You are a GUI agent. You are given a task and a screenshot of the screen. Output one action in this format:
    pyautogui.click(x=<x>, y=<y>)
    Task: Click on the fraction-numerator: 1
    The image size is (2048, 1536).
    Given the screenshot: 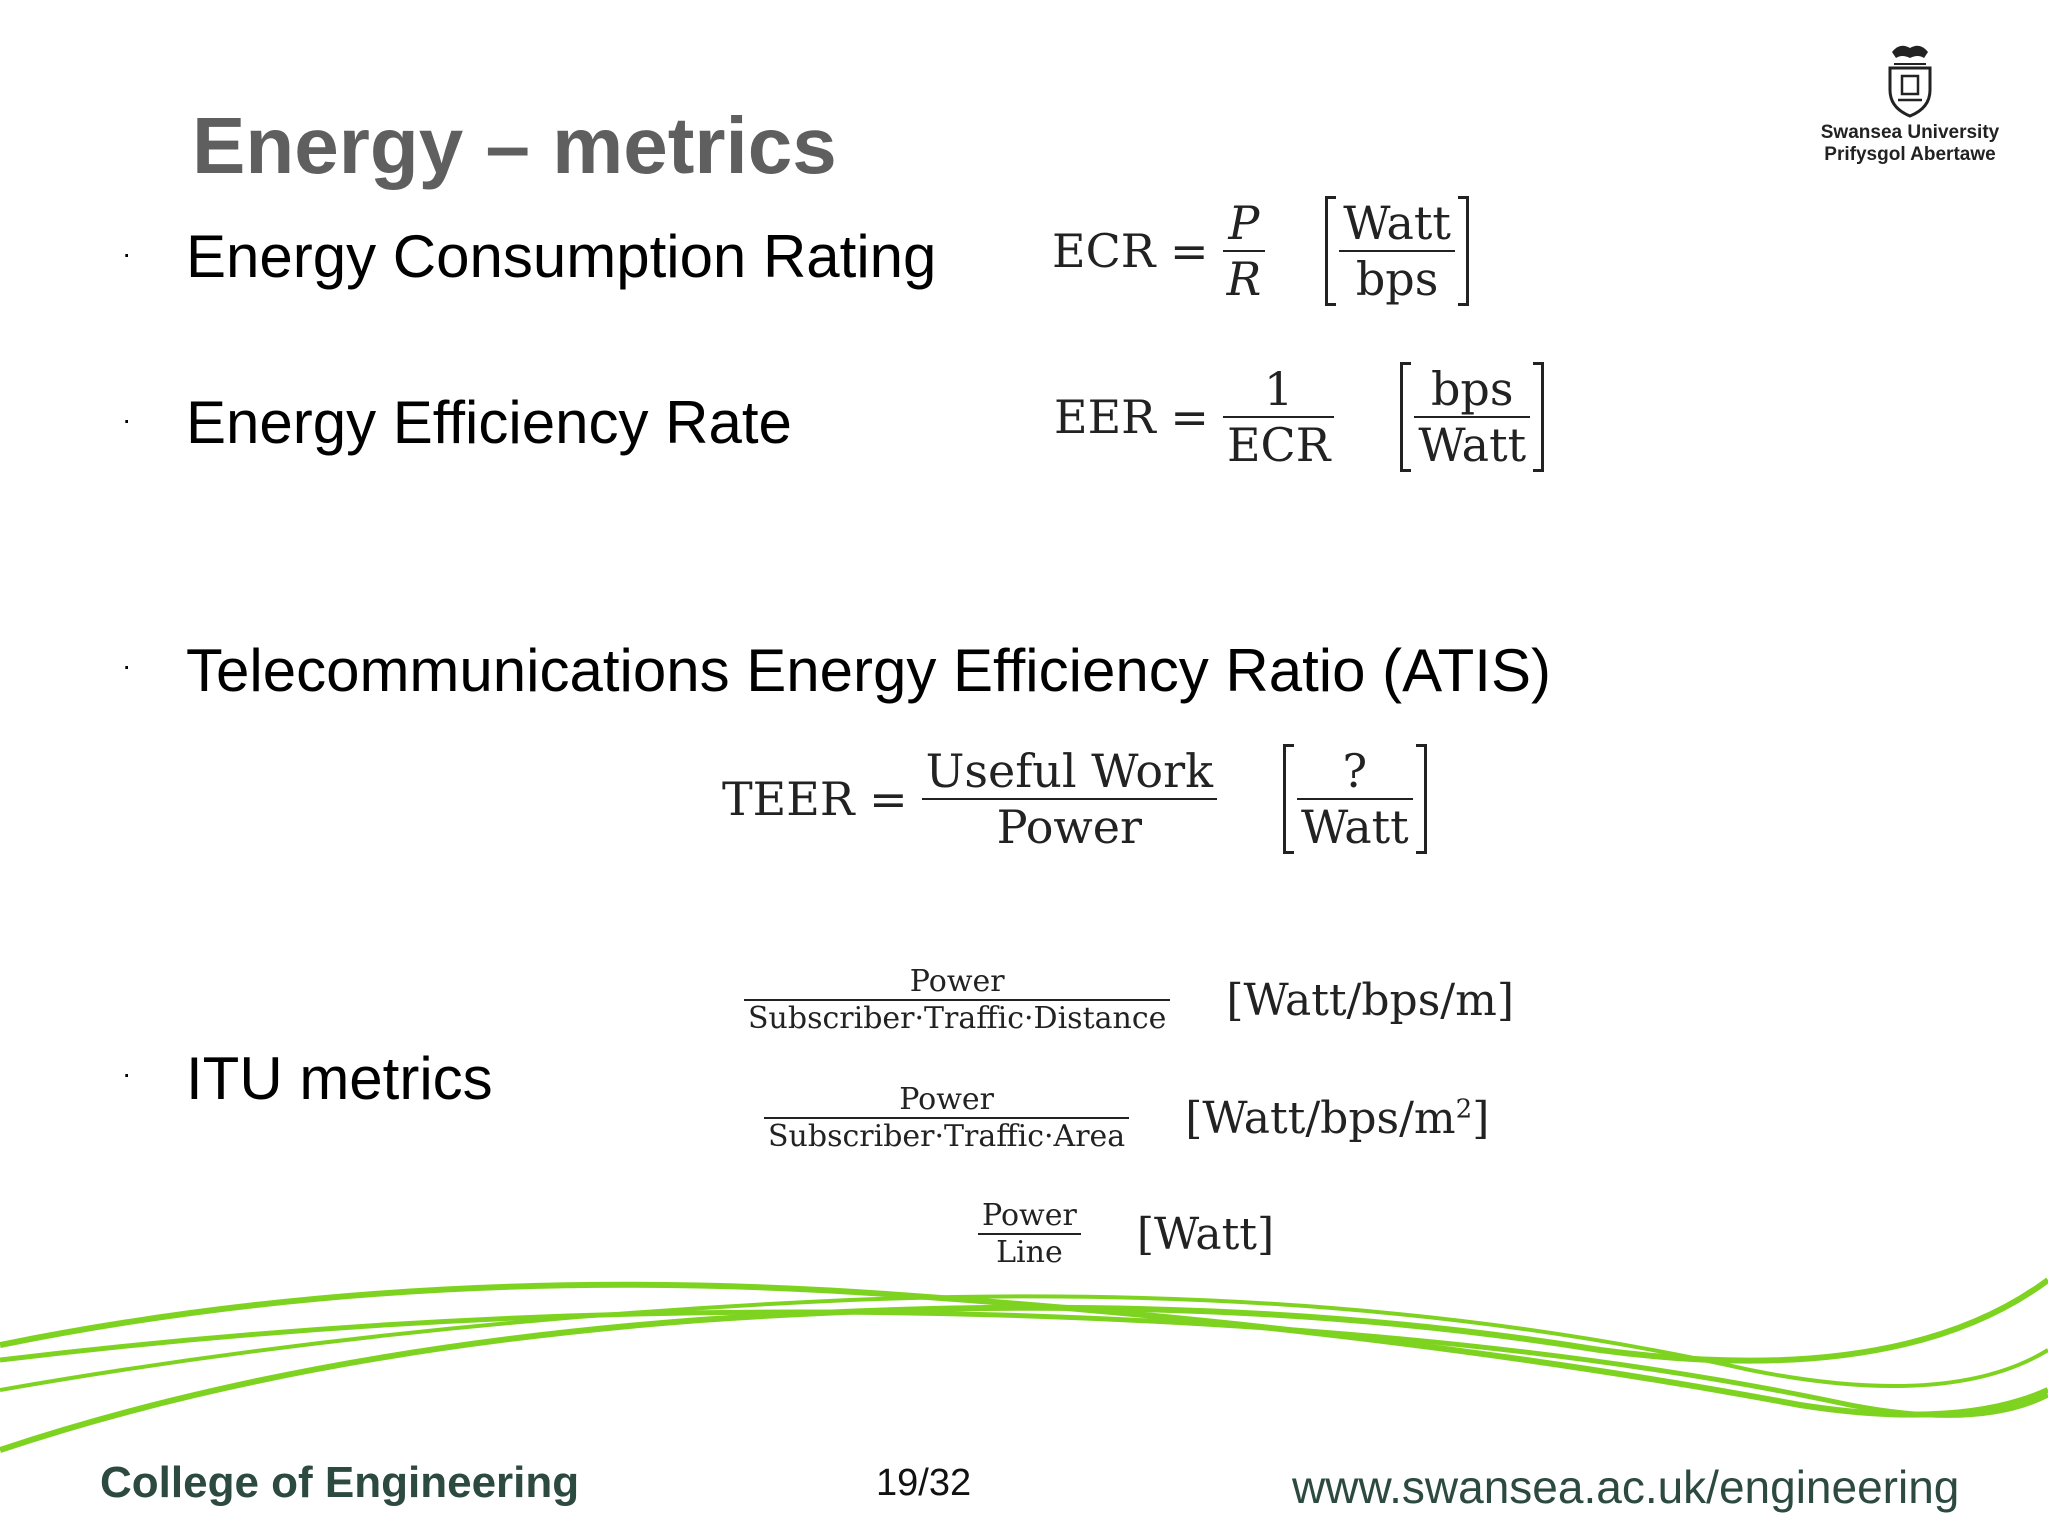 What is the action you would take?
    pyautogui.click(x=1279, y=389)
    